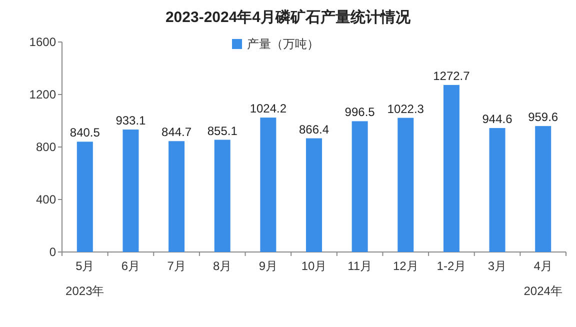  I want to click on data-label: 866.4, so click(314, 129).